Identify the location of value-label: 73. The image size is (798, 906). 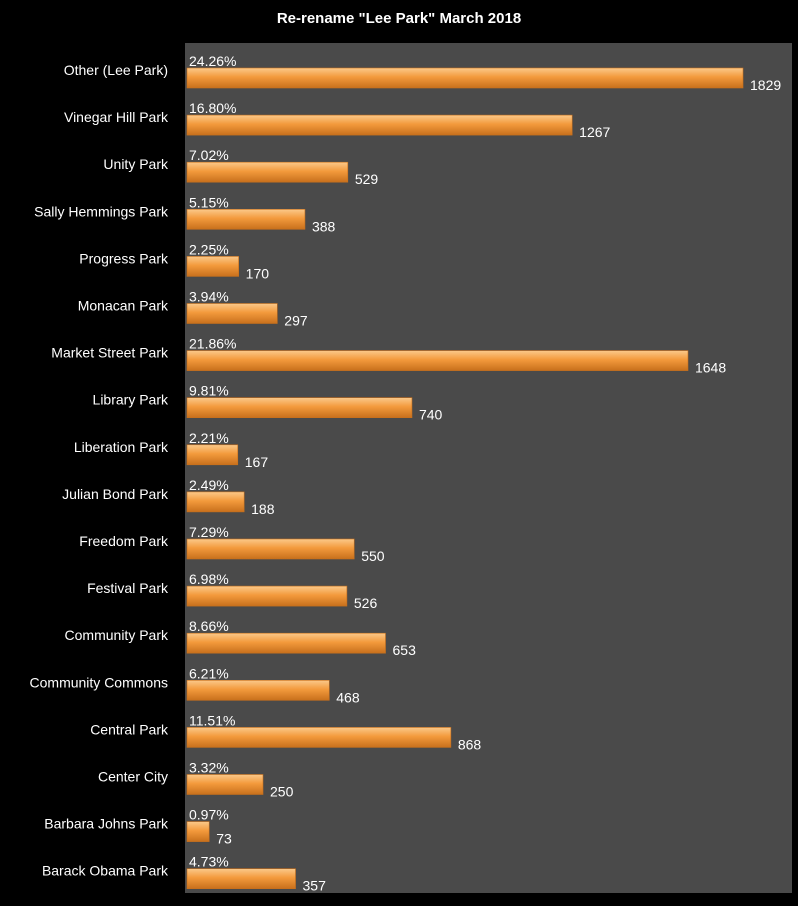
(224, 839).